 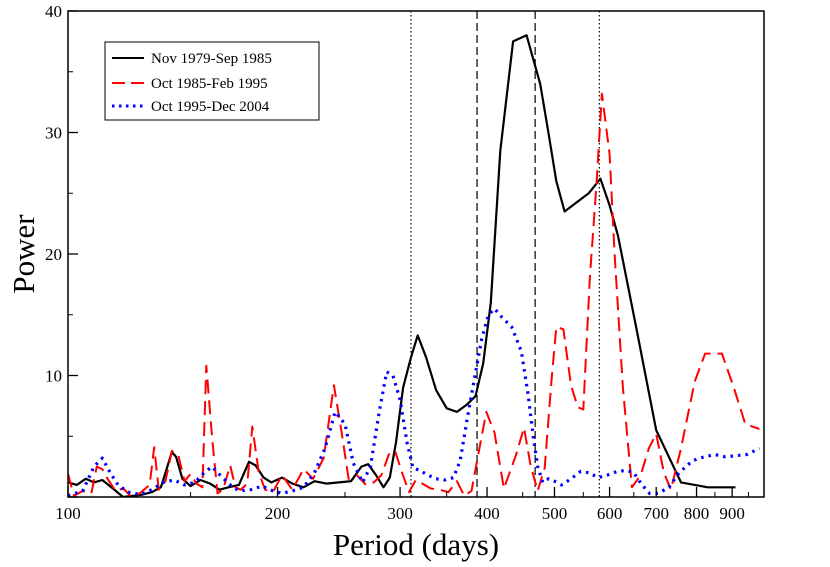 I want to click on legend-label-nov-1979-sep-1985: Nov 1979-Sep 1985, so click(x=211, y=59).